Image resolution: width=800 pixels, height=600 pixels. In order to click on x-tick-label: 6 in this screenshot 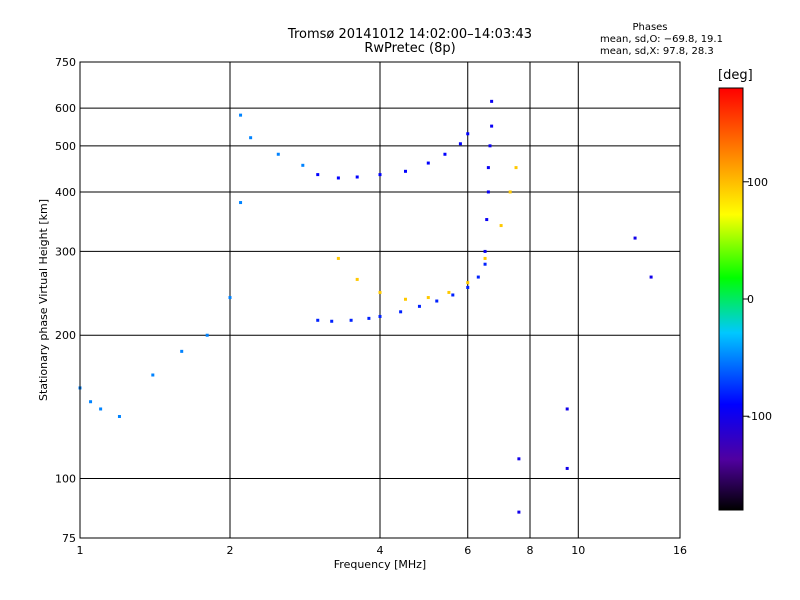, I will do `click(467, 550)`.